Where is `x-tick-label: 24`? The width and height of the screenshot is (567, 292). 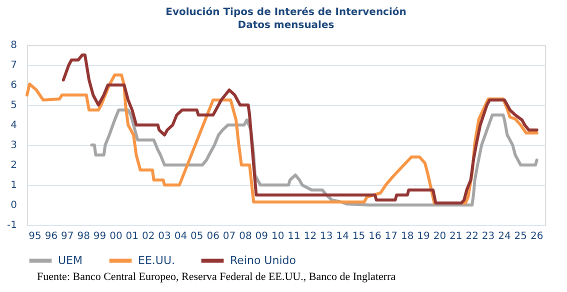 x-tick-label: 24 is located at coordinates (504, 236).